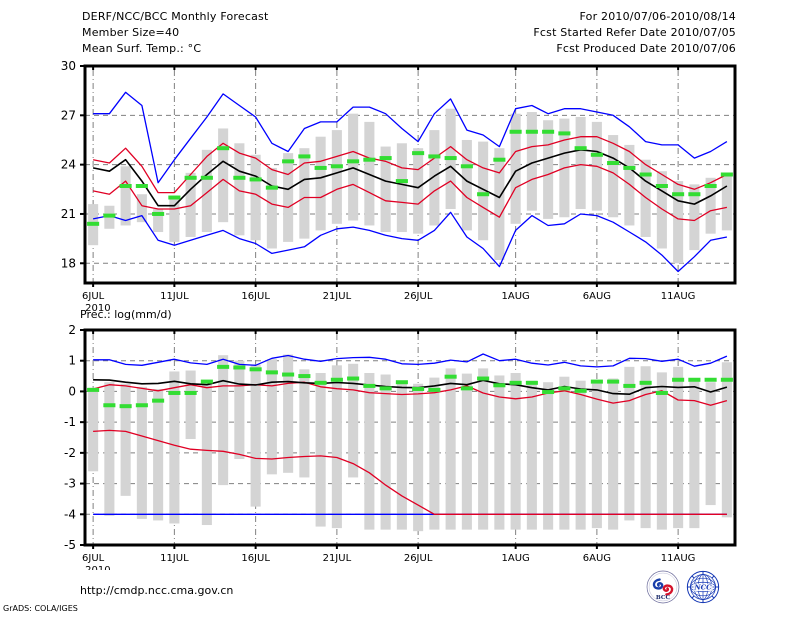 The image size is (800, 618). I want to click on y-tick-label: 24, so click(68, 165).